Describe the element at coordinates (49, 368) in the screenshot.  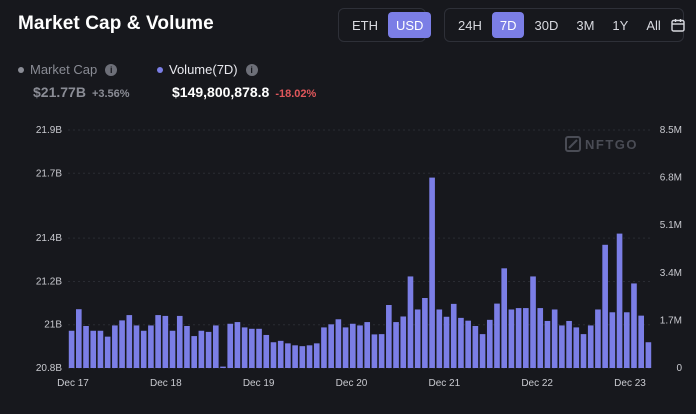
I see `y-left-tick-label: 20.8B` at that location.